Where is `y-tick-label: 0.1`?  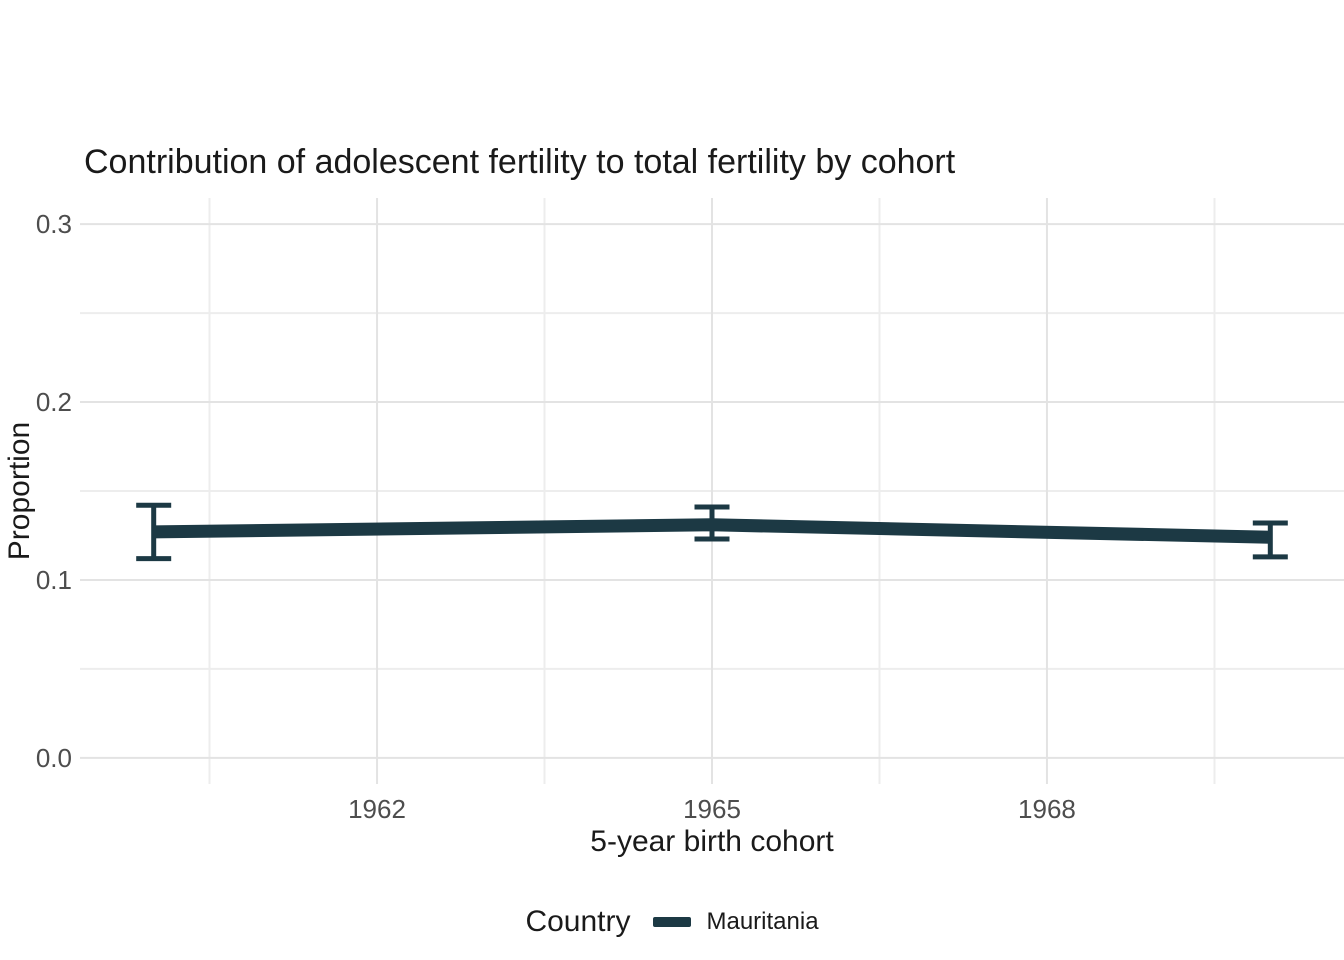 y-tick-label: 0.1 is located at coordinates (53, 579).